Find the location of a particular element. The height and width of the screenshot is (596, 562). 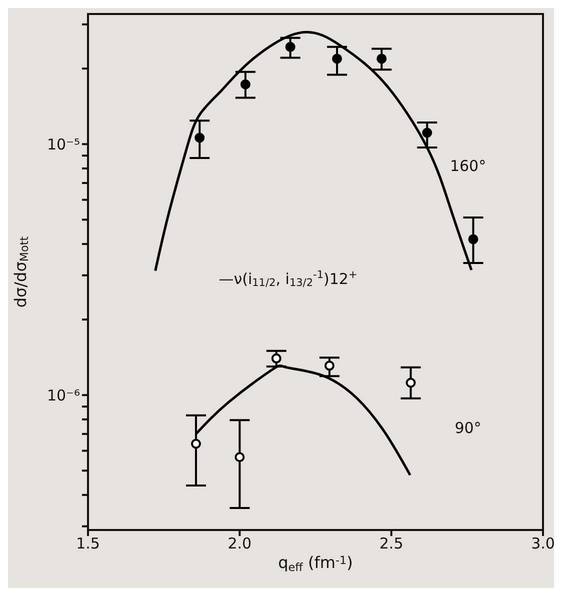

y-tick-label: 10⁻⁶ is located at coordinates (63, 395).